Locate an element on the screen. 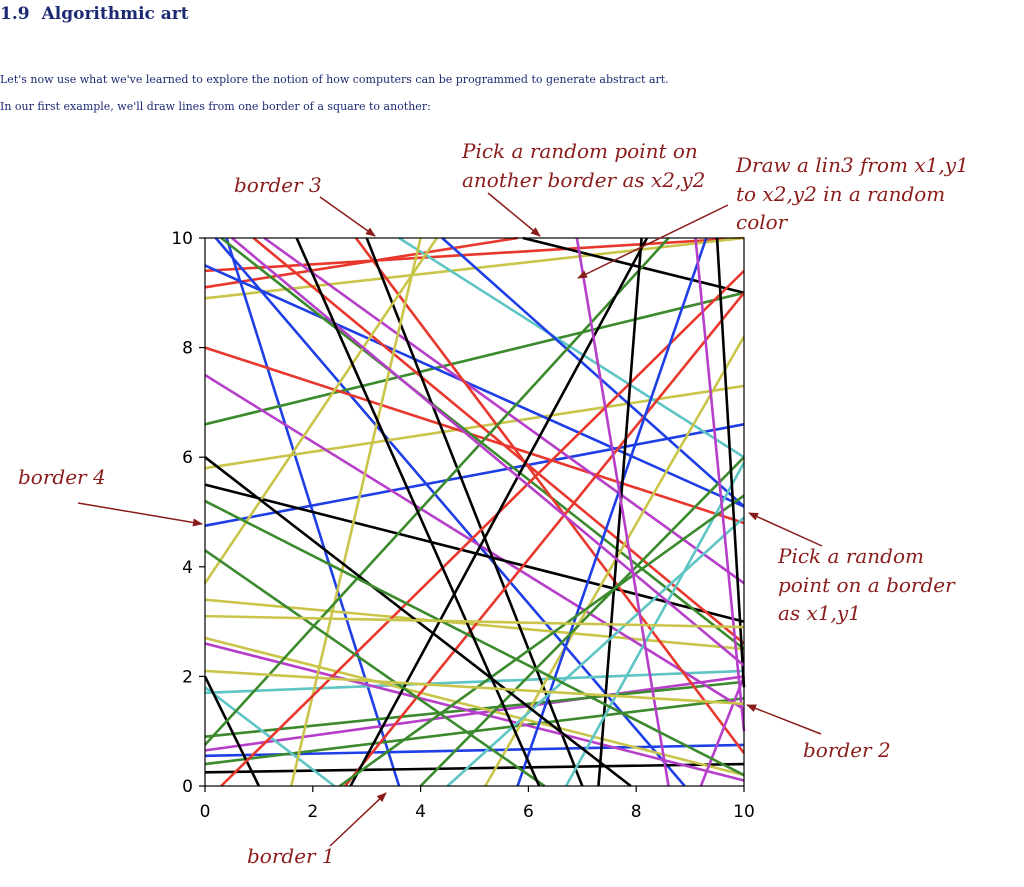 This screenshot has width=1024, height=887. pick-first-line-1: Pick a random is located at coordinates (850, 556).